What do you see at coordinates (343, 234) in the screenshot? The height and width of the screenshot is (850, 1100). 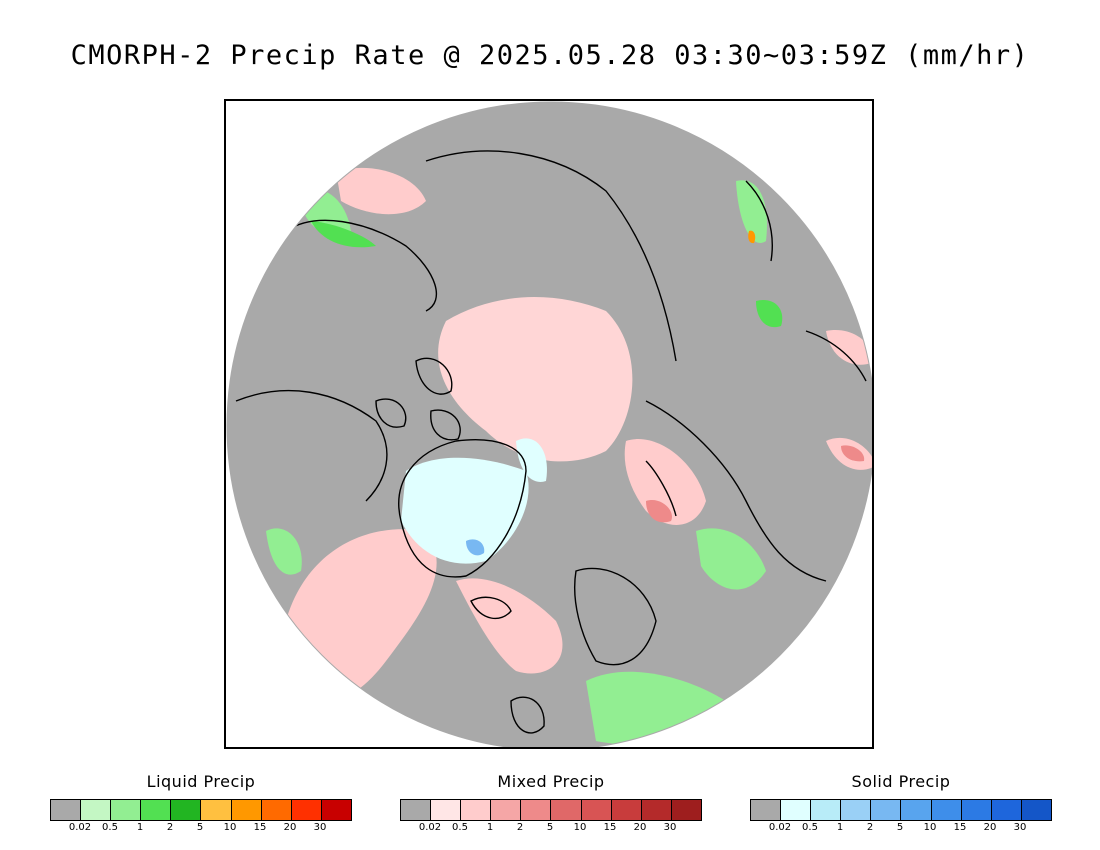 I see `liquid-precip-alaska-strong` at bounding box center [343, 234].